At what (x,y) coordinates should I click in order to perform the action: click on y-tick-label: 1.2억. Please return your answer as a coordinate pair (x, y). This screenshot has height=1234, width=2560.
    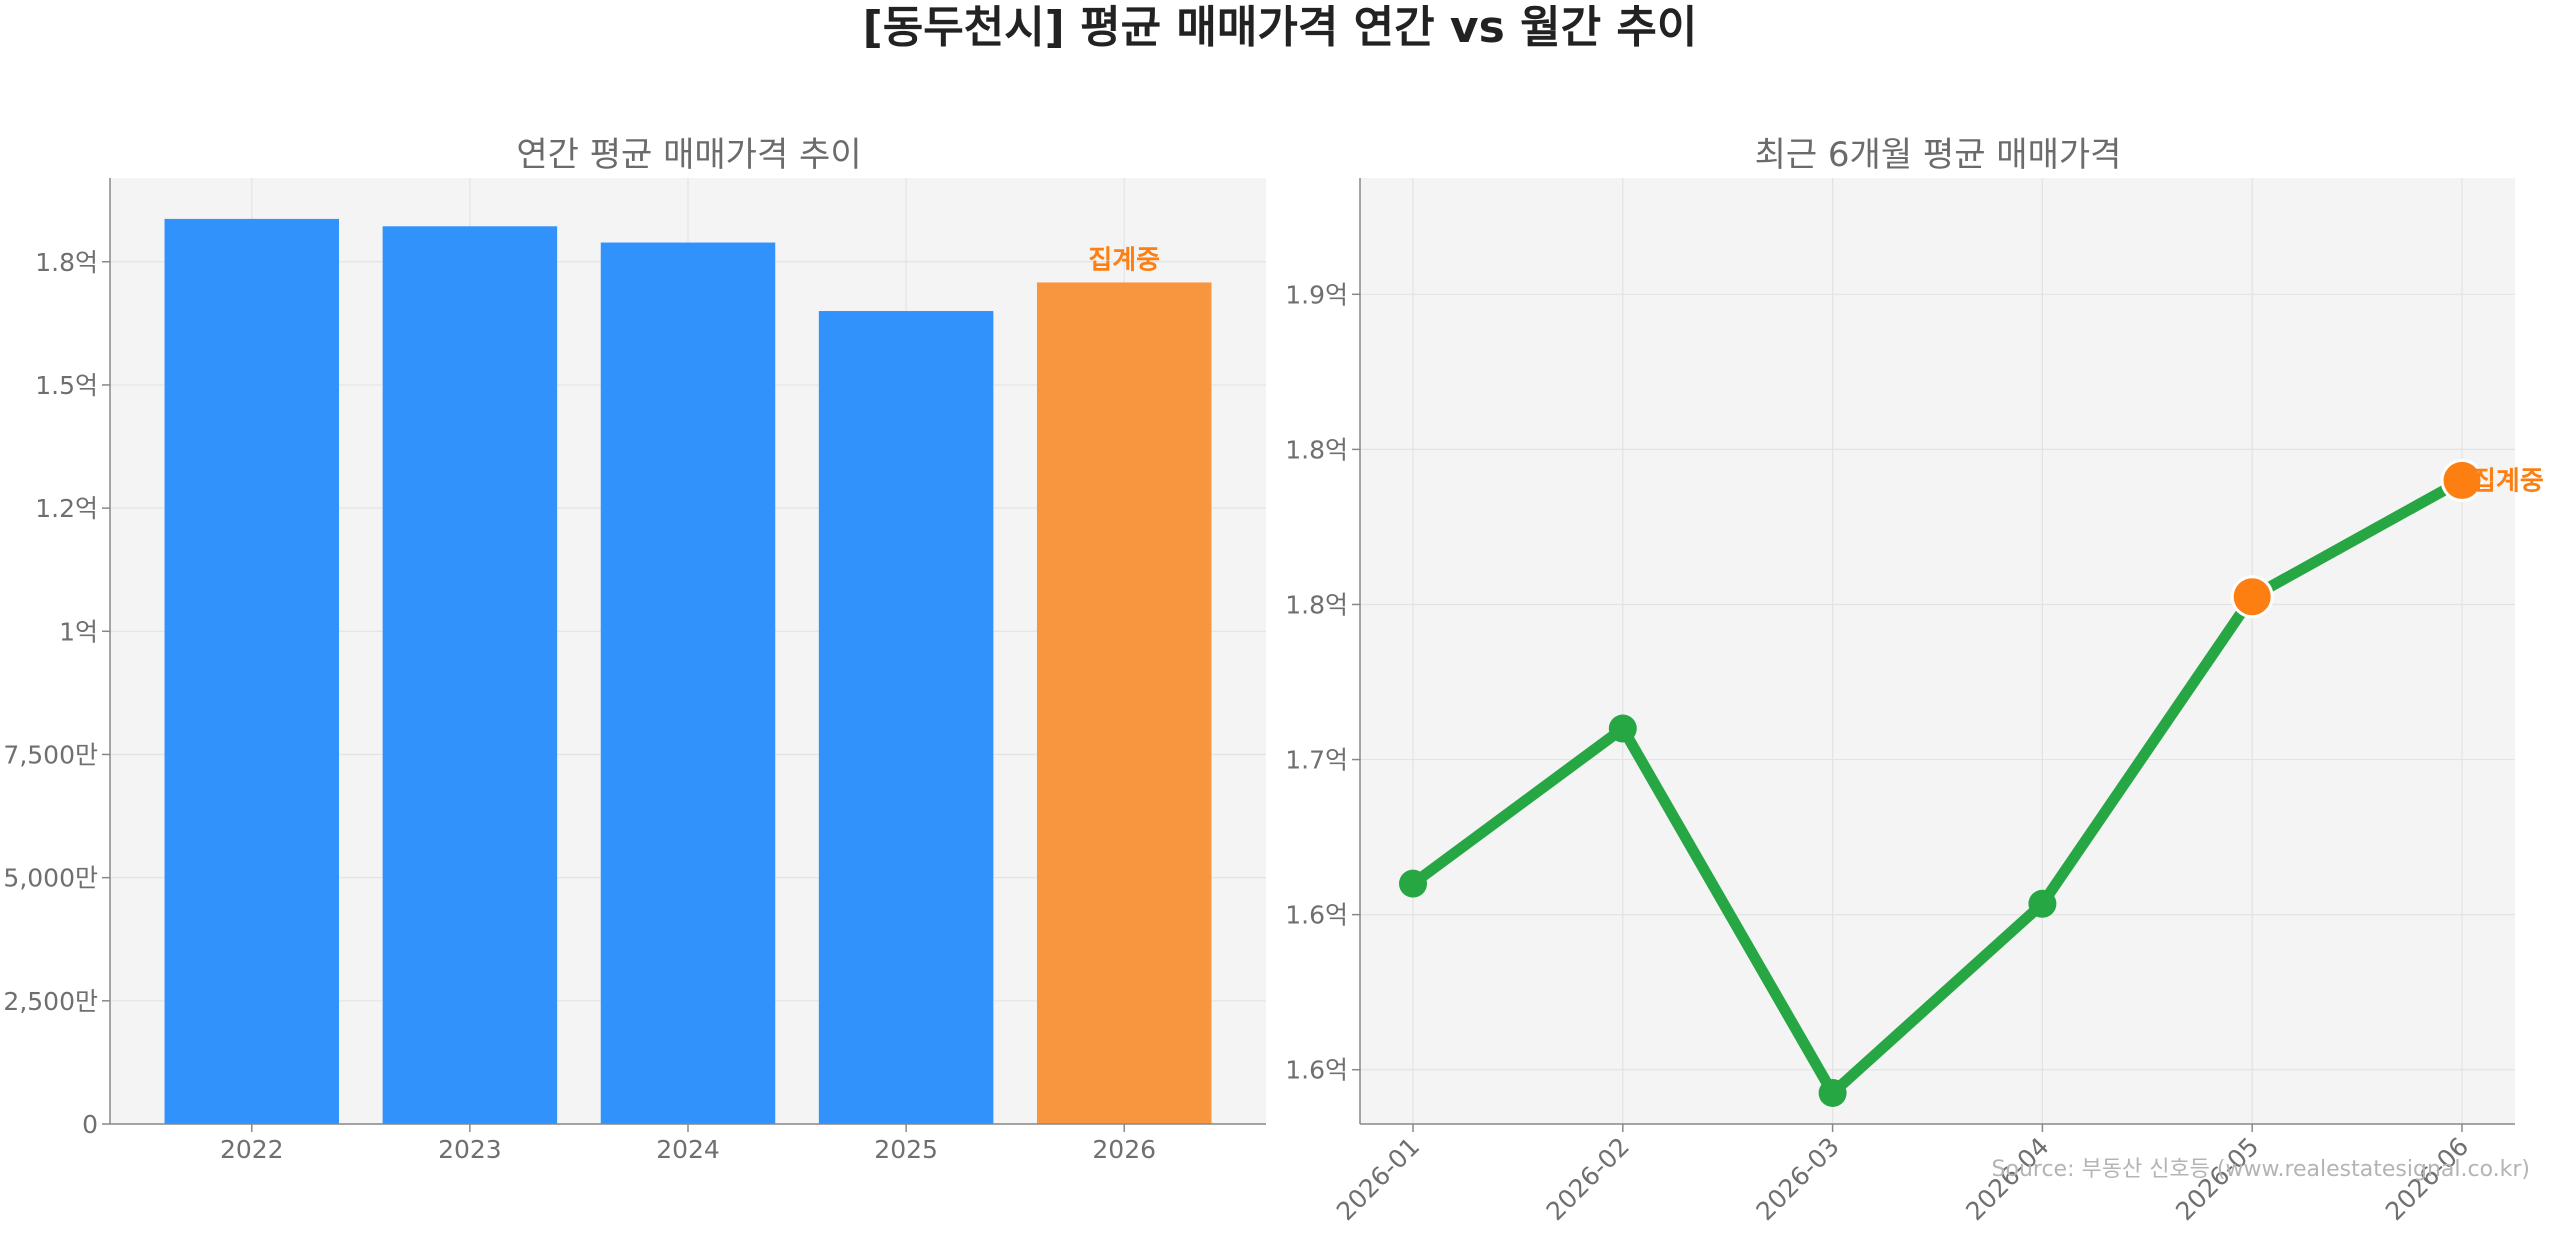
    Looking at the image, I should click on (66, 508).